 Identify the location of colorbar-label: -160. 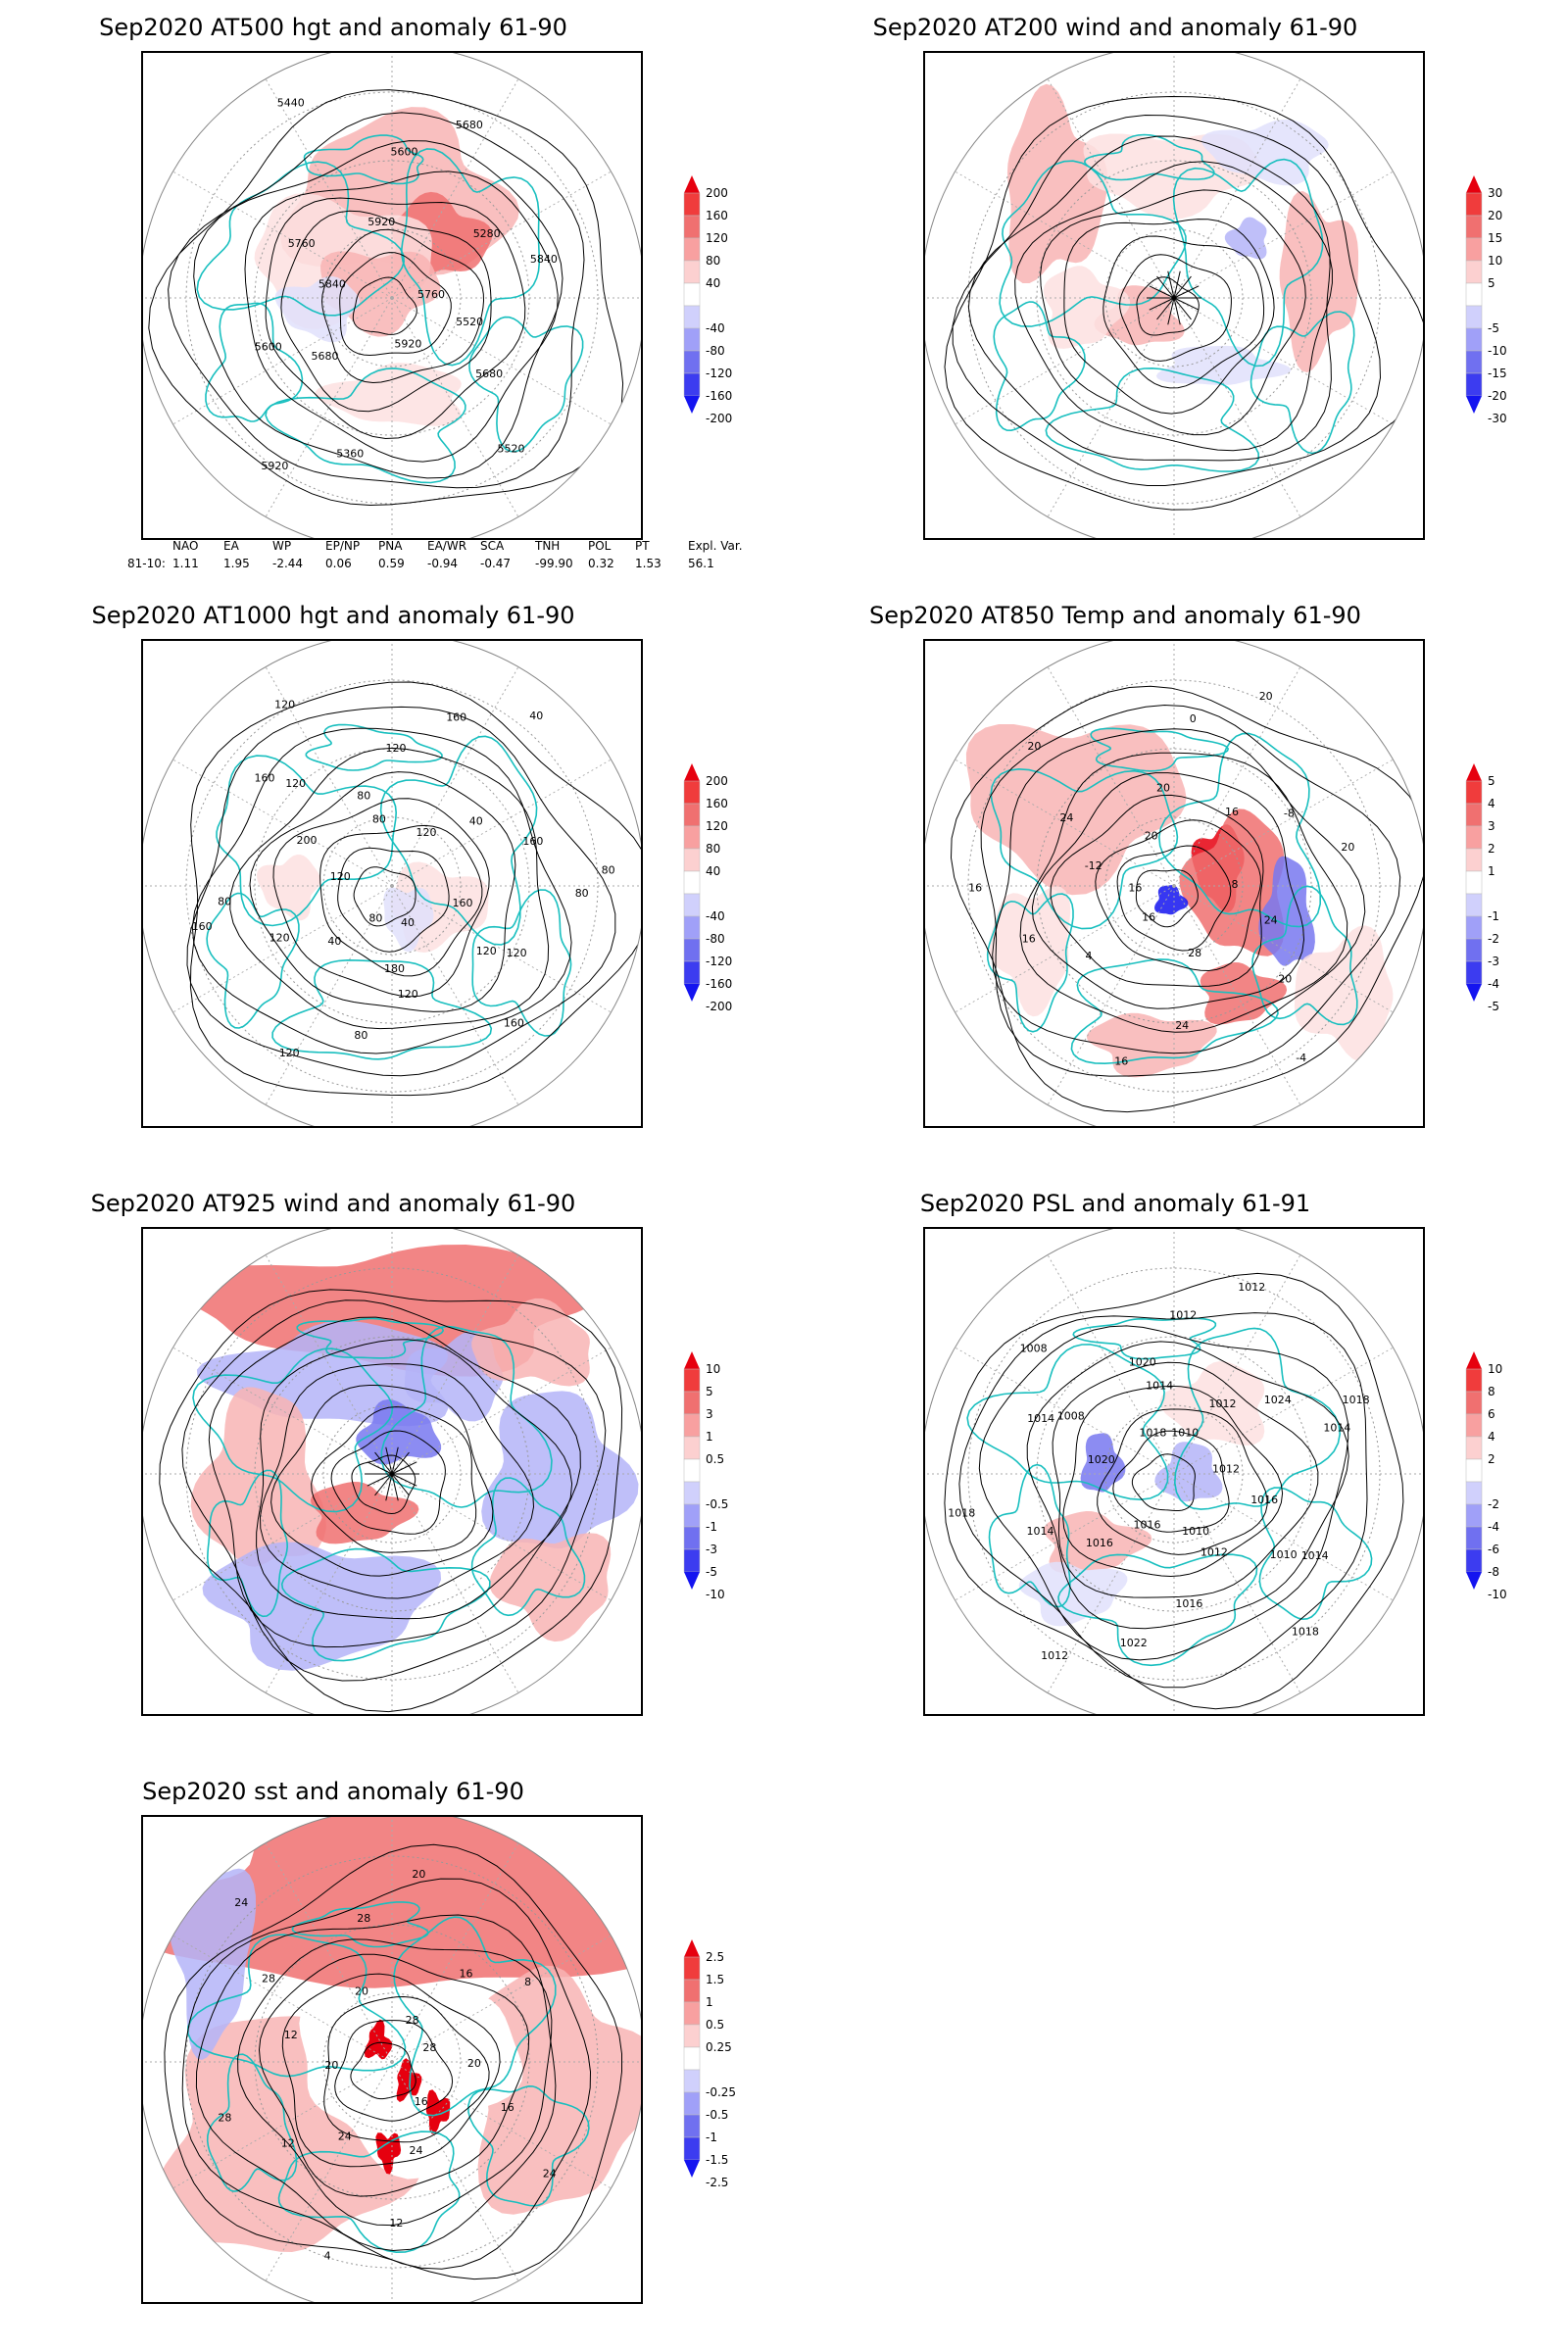
(719, 396).